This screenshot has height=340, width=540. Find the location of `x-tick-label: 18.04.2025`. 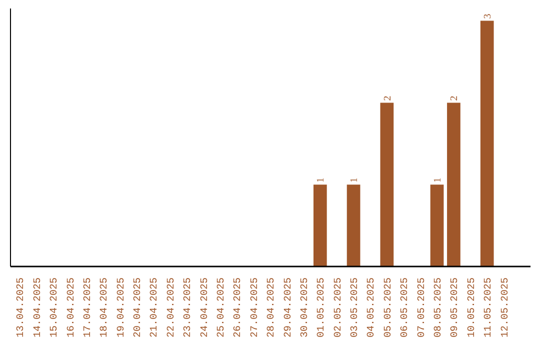

x-tick-label: 18.04.2025 is located at coordinates (105, 307).